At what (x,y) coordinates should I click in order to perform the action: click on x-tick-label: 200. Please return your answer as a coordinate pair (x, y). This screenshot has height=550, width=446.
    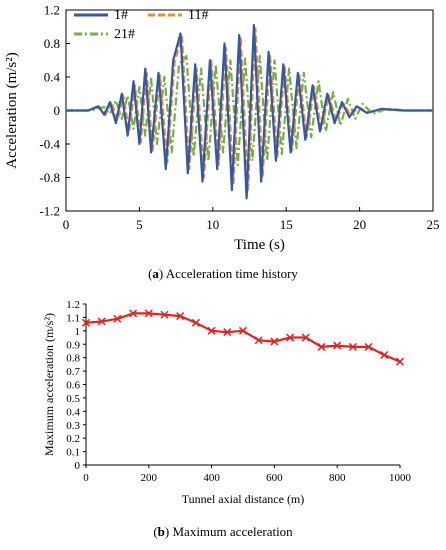
    Looking at the image, I should click on (149, 478).